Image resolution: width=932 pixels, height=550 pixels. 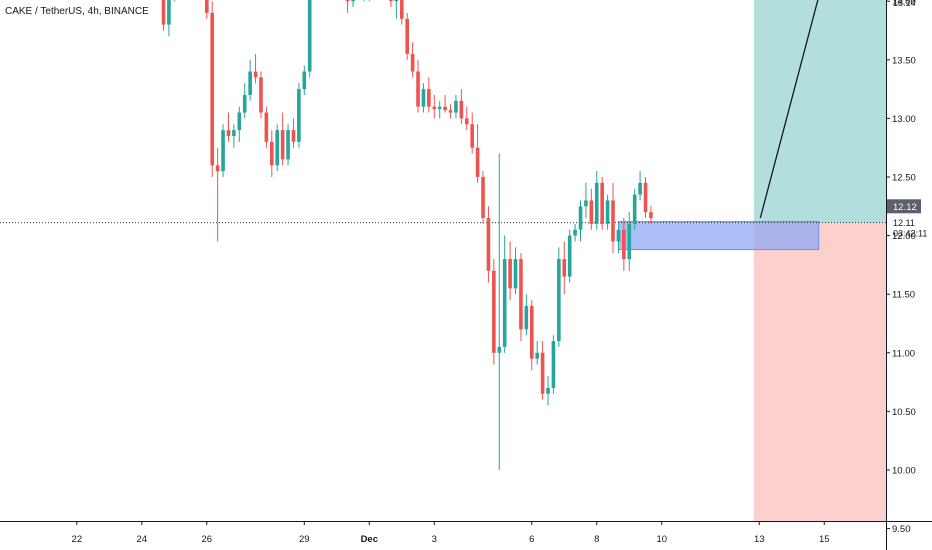 What do you see at coordinates (904, 223) in the screenshot?
I see `entry-price-label: 12.11` at bounding box center [904, 223].